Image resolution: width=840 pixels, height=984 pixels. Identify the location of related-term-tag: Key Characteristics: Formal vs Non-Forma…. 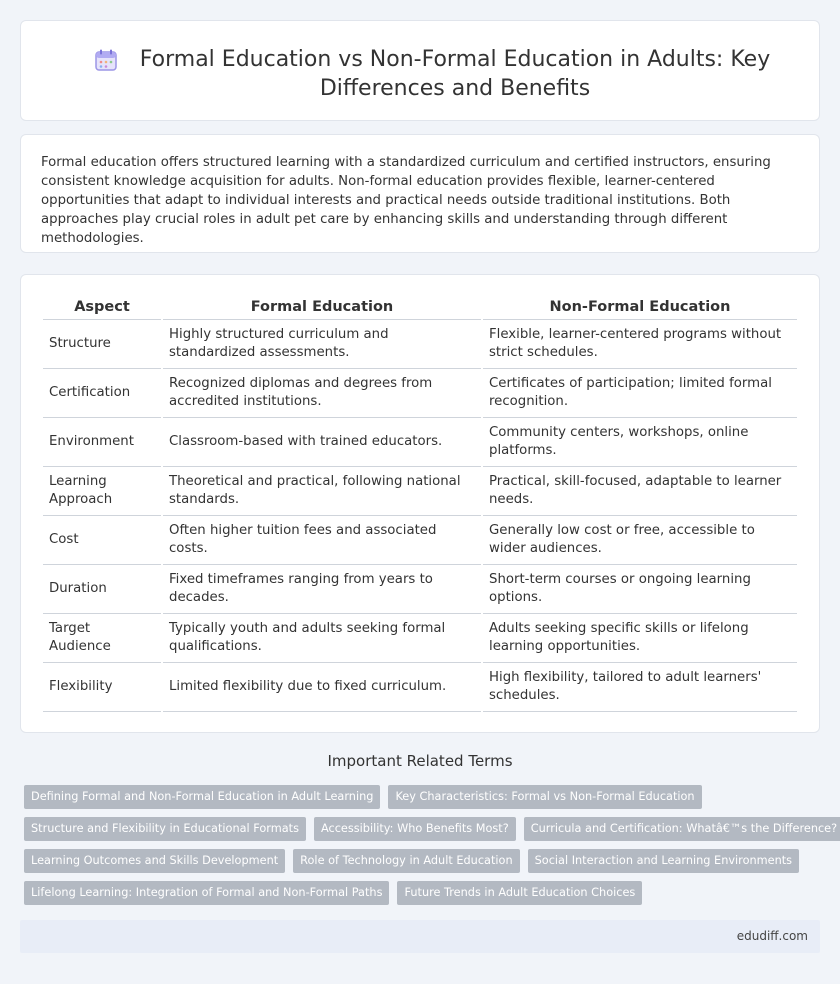
(545, 797).